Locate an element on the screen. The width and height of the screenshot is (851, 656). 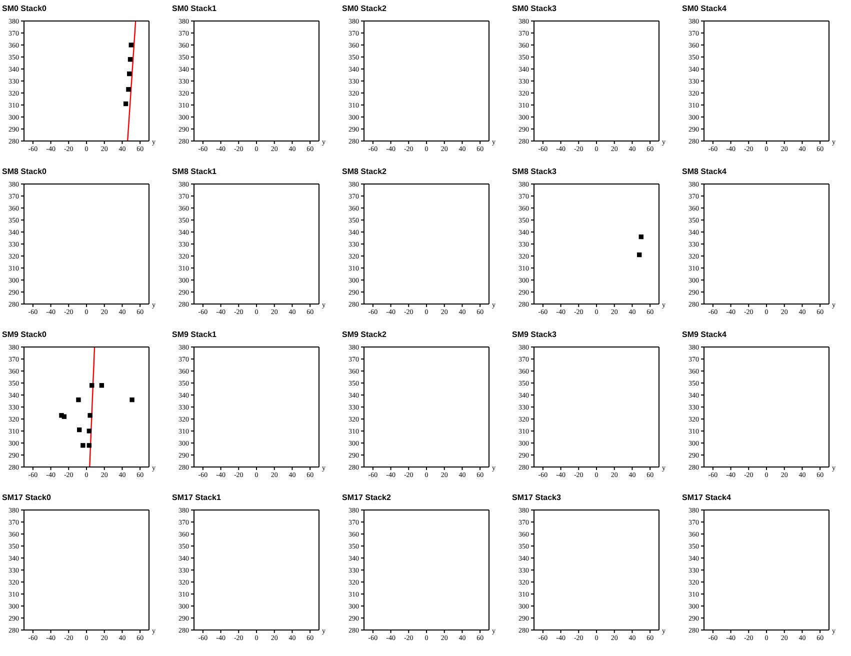
chart-title: SM0 Stack2 is located at coordinates (364, 8).